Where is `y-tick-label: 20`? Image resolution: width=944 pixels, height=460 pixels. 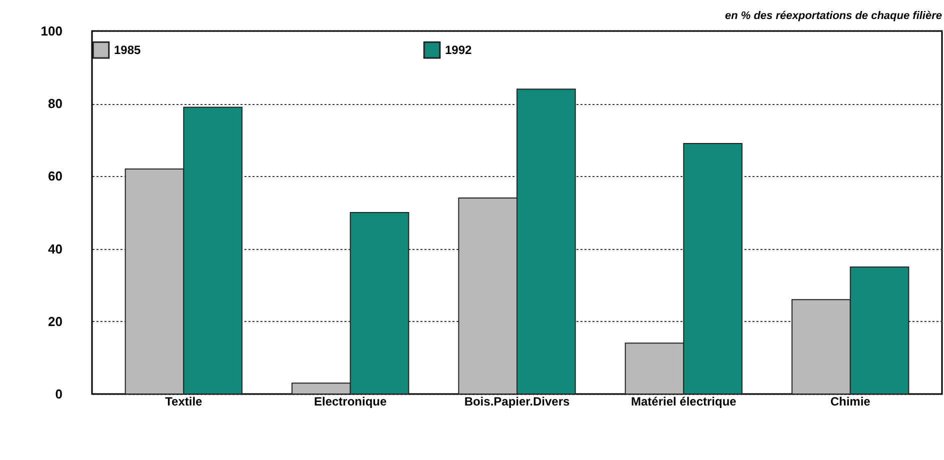
y-tick-label: 20 is located at coordinates (55, 321).